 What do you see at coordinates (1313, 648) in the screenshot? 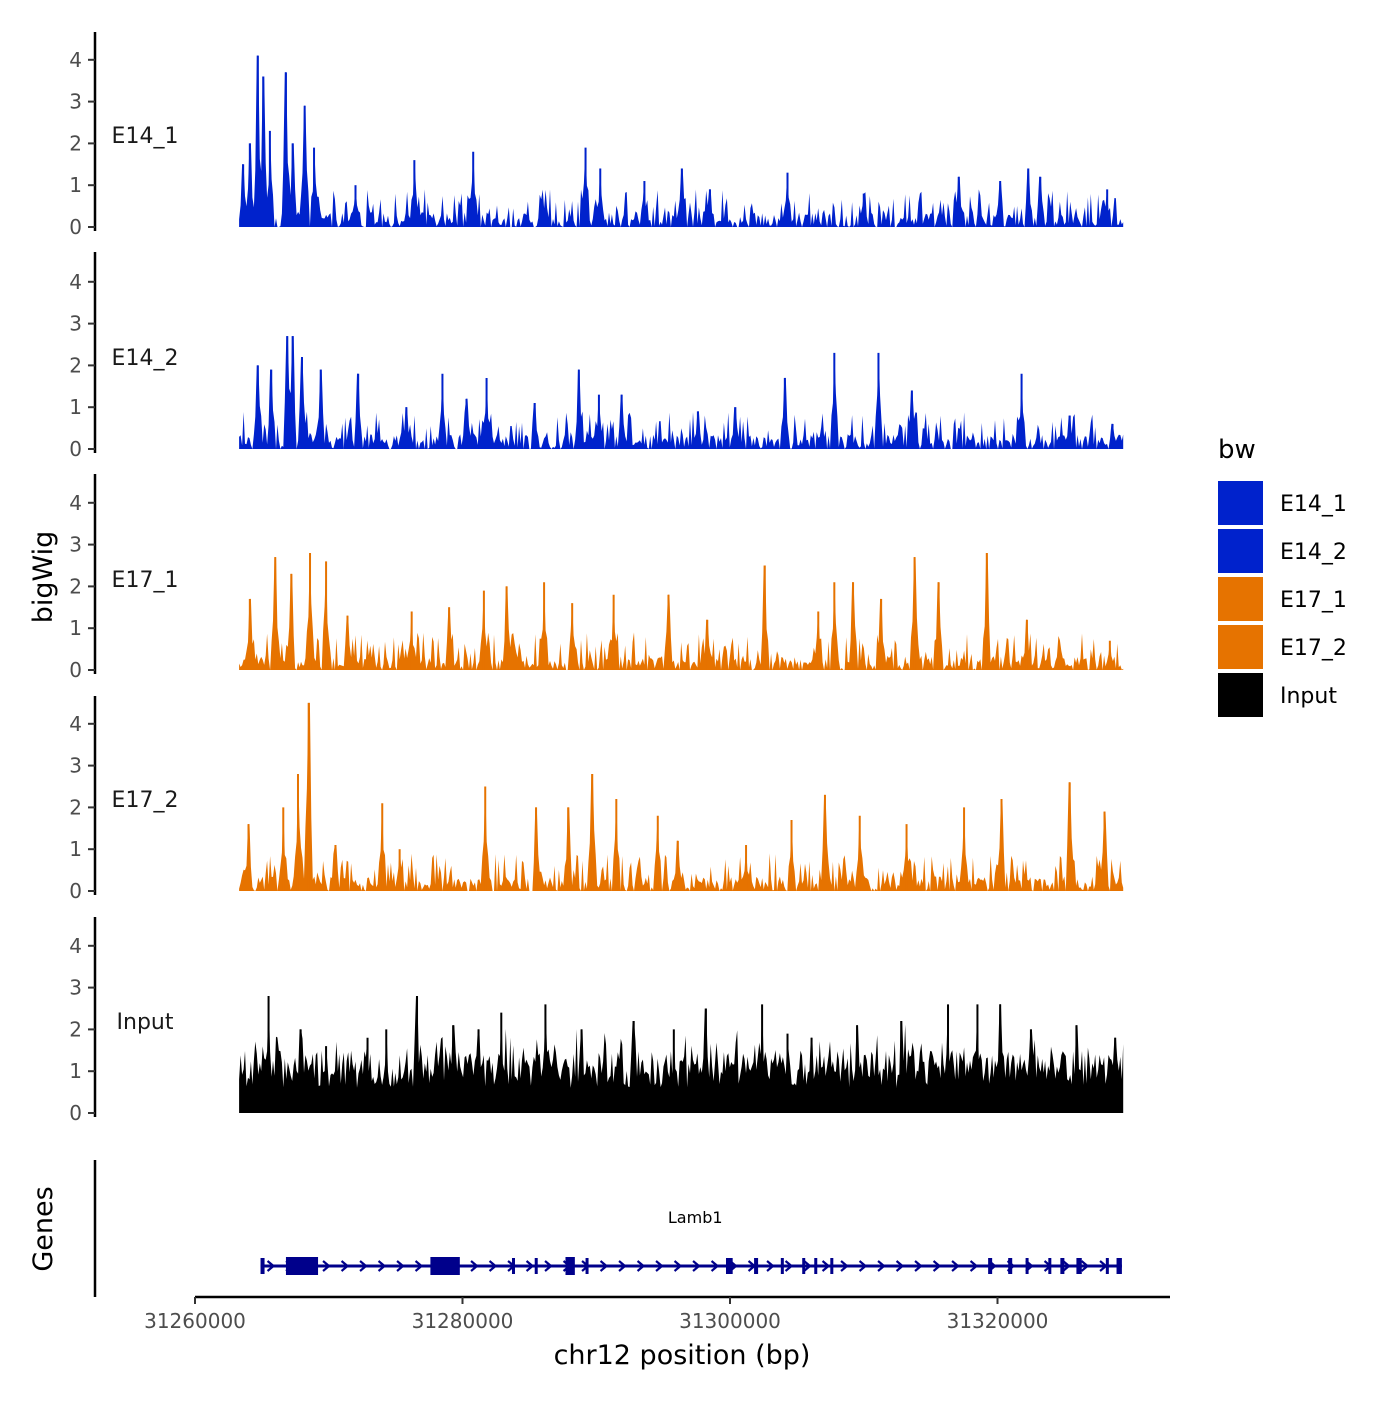
I see `legend-label: E17_2` at bounding box center [1313, 648].